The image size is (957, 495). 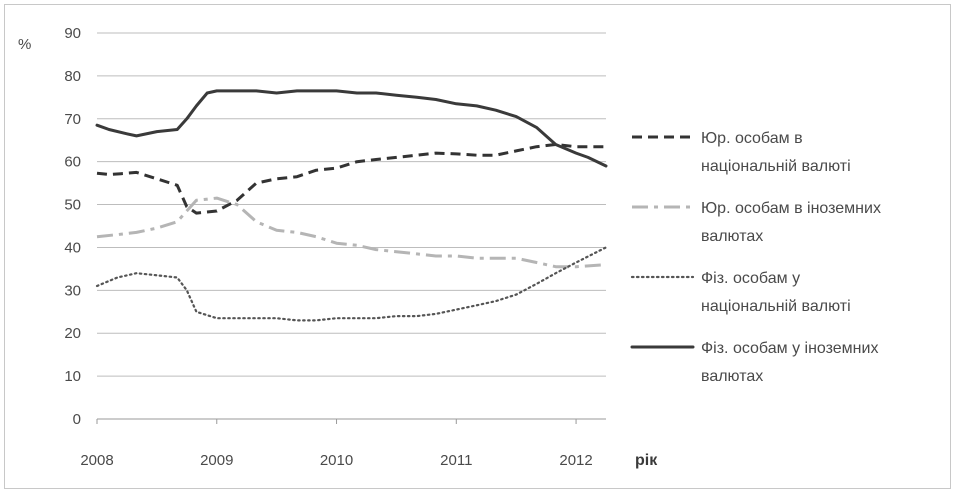 I want to click on y-tick-label: 60, so click(x=72, y=162).